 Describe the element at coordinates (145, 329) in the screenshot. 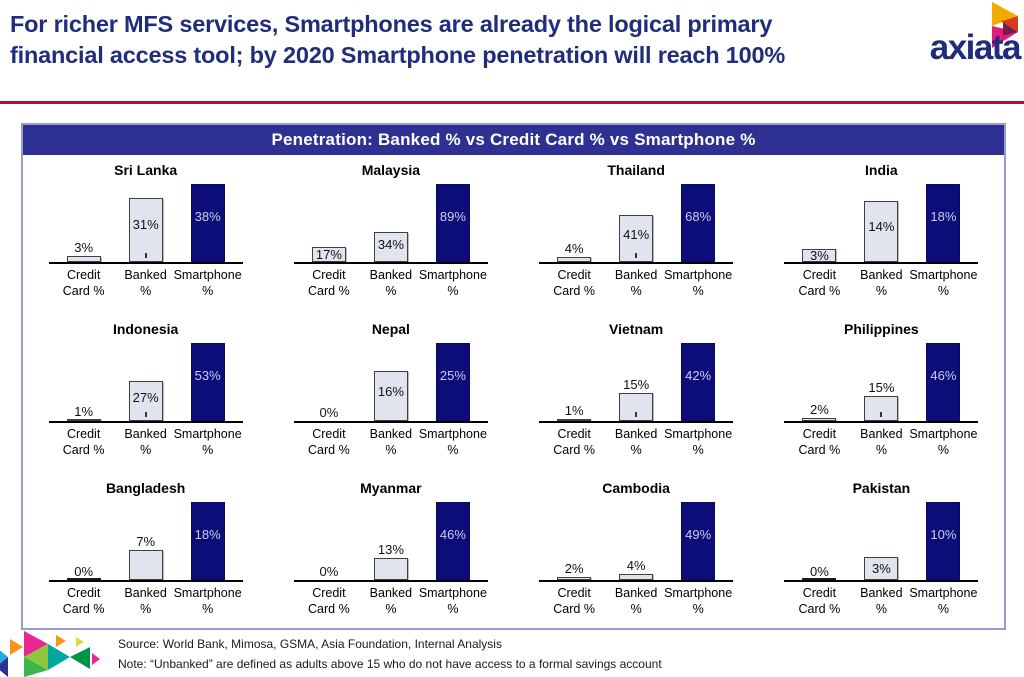

I see `country-title: Indonesia` at that location.